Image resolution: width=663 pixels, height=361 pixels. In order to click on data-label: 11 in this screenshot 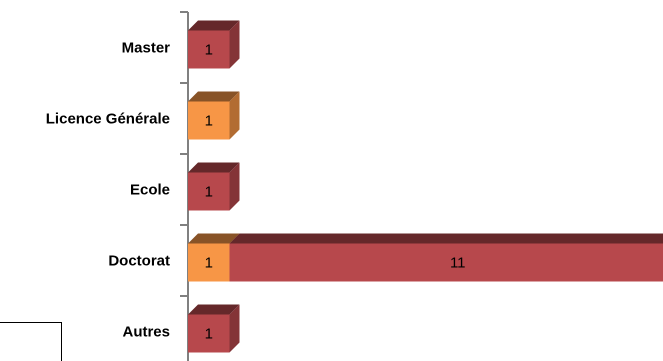, I will do `click(458, 263)`.